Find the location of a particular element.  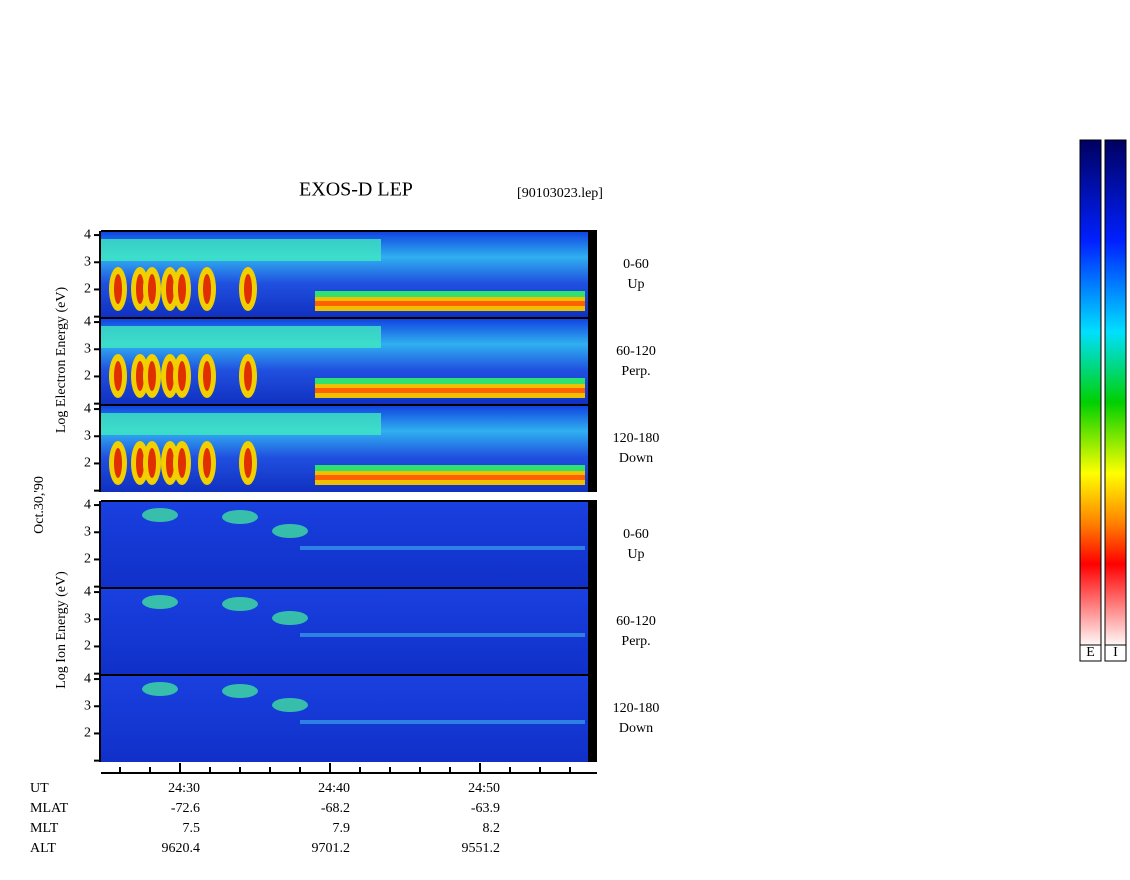

row-name: MLAT is located at coordinates (49, 808).